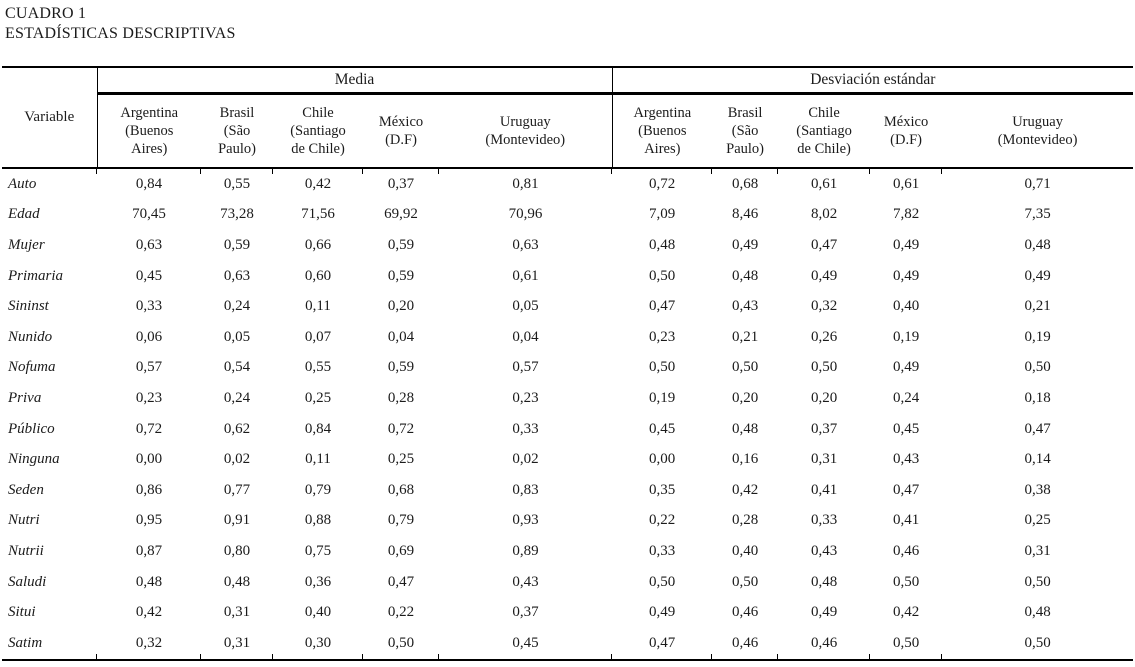 This screenshot has width=1135, height=667. Describe the element at coordinates (906, 122) in the screenshot. I see `column-header-line: México` at that location.